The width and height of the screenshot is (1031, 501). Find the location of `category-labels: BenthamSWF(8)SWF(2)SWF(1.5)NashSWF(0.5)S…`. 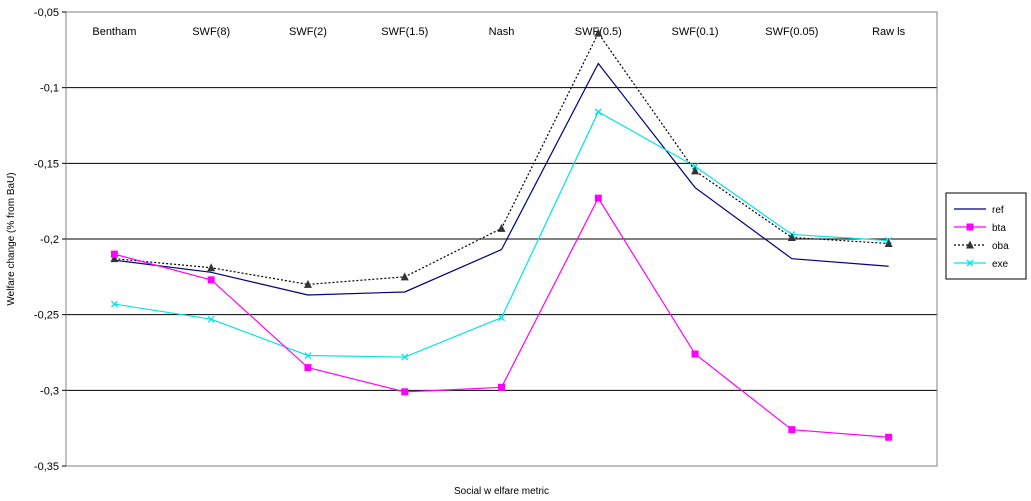

category-labels: BenthamSWF(8)SWF(2)SWF(1.5)NashSWF(0.5)S… is located at coordinates (498, 32).